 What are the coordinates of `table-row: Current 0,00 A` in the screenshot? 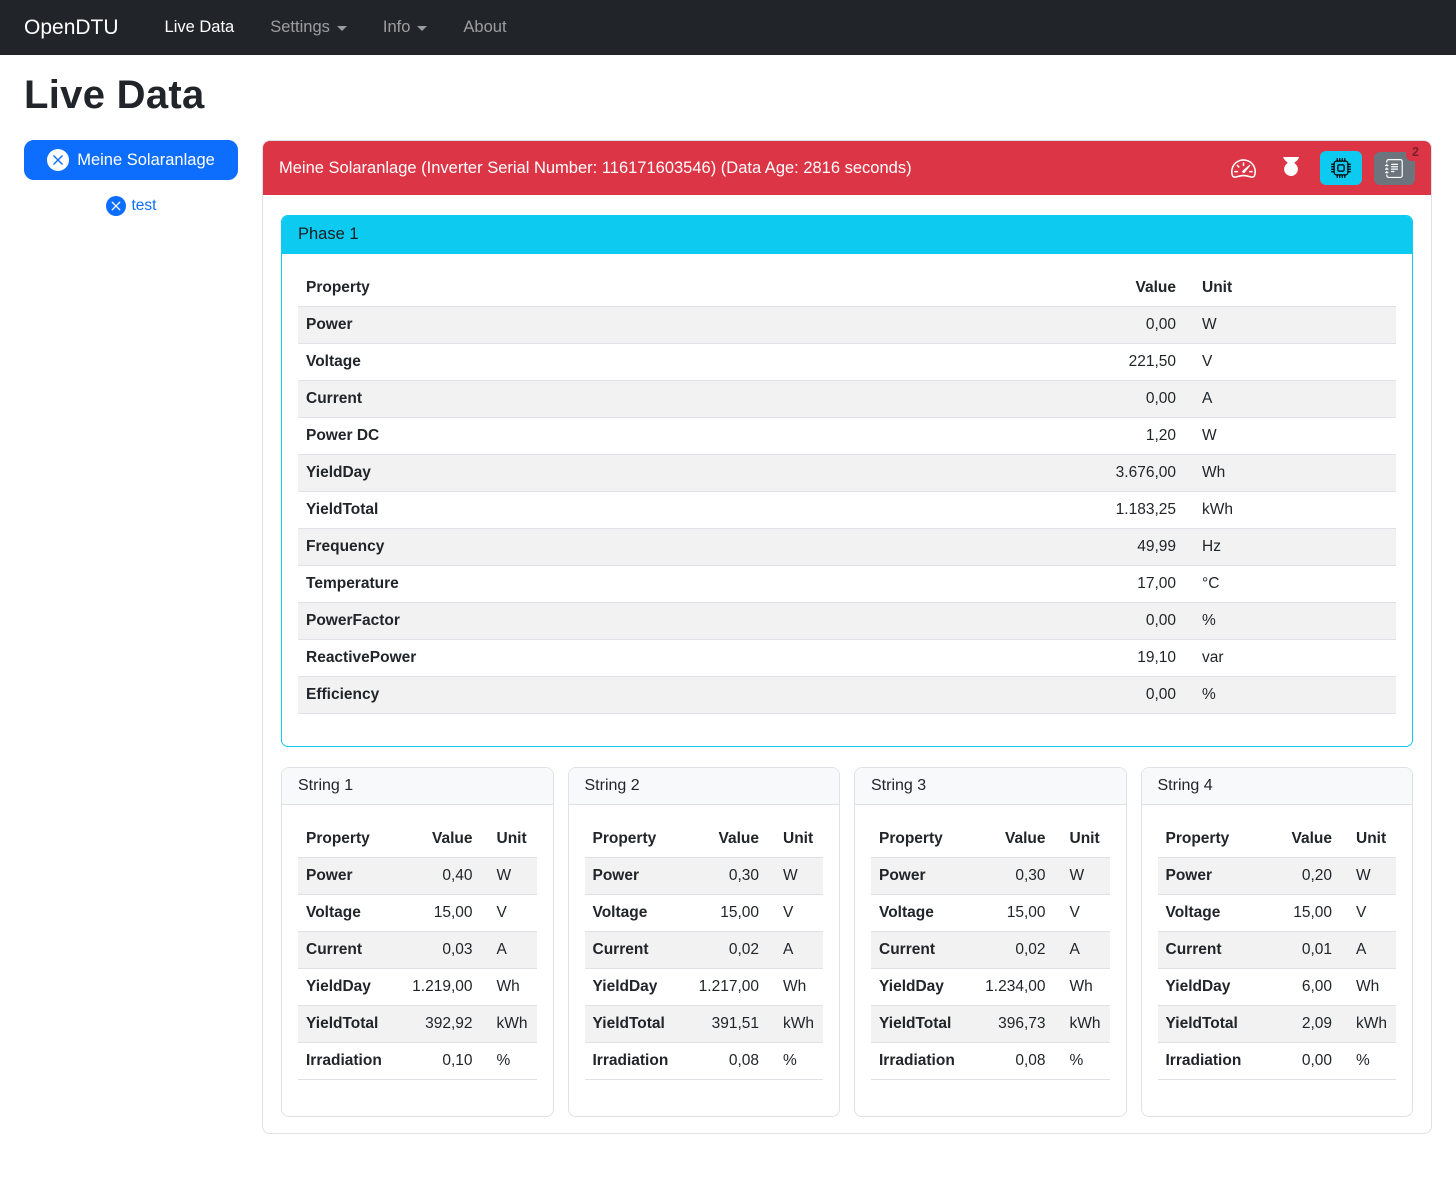 It's located at (847, 399).